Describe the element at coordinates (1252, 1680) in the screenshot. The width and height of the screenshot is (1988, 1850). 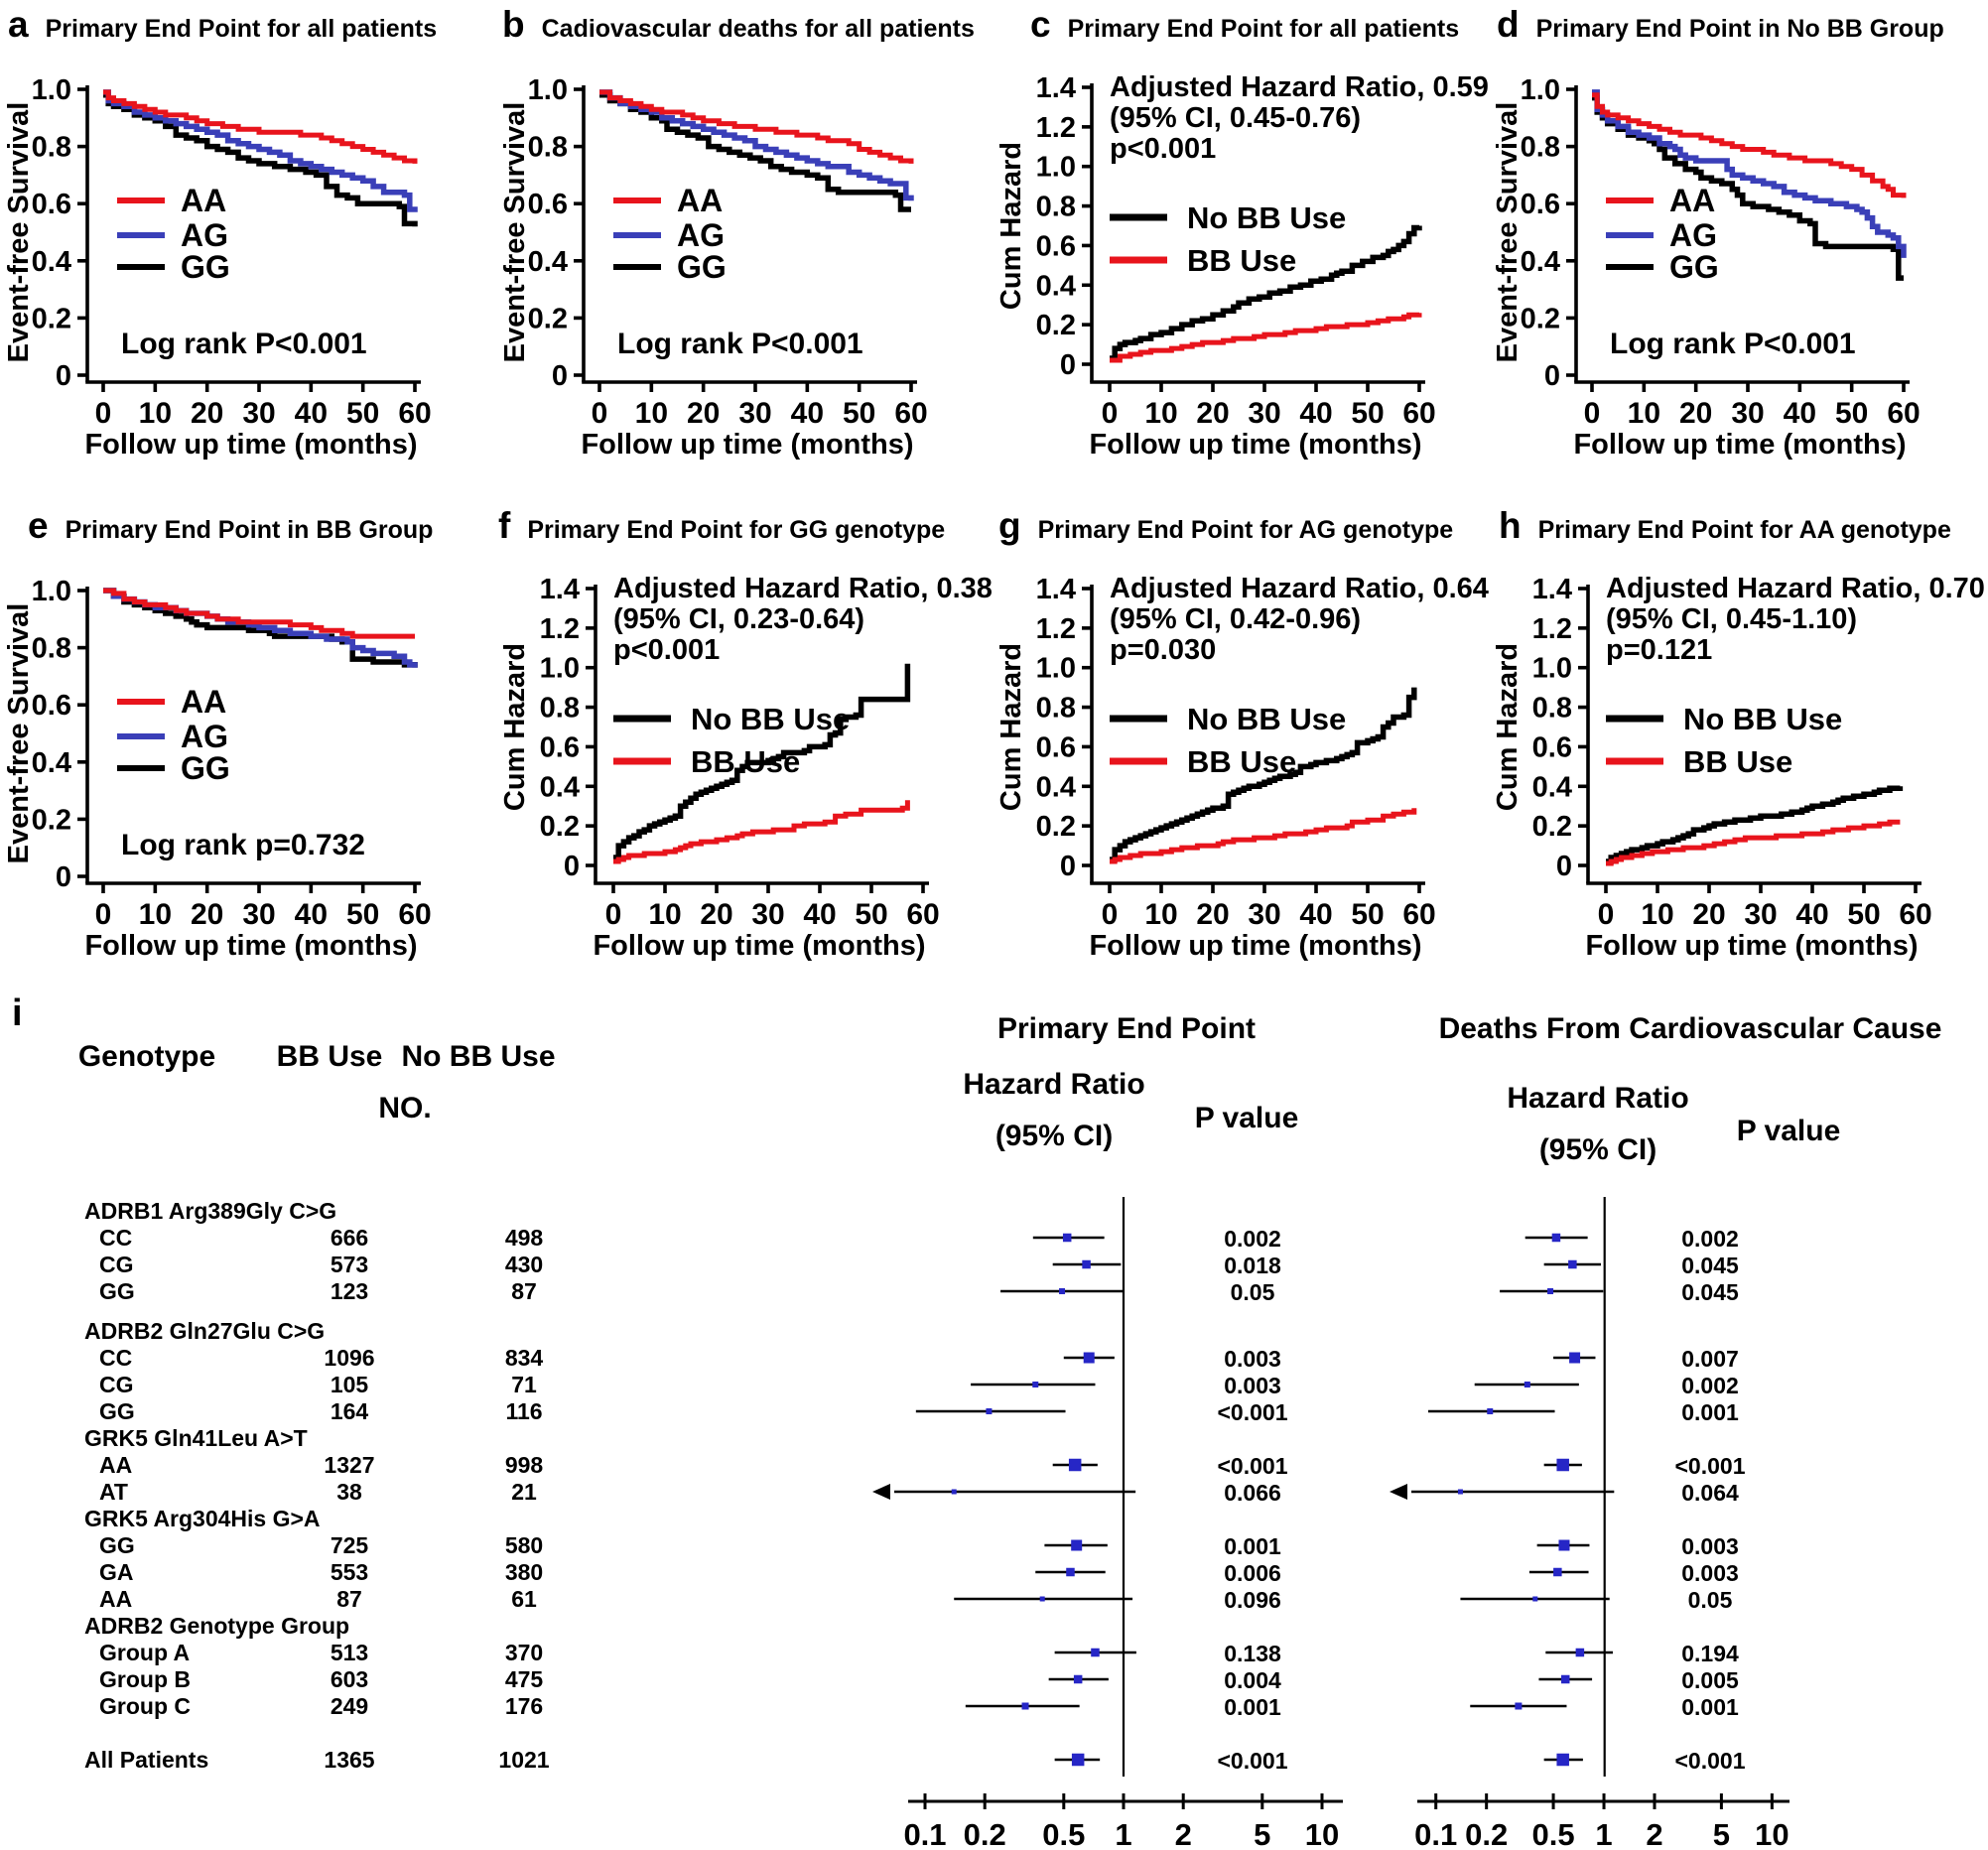
I see `p-value: 0.004` at that location.